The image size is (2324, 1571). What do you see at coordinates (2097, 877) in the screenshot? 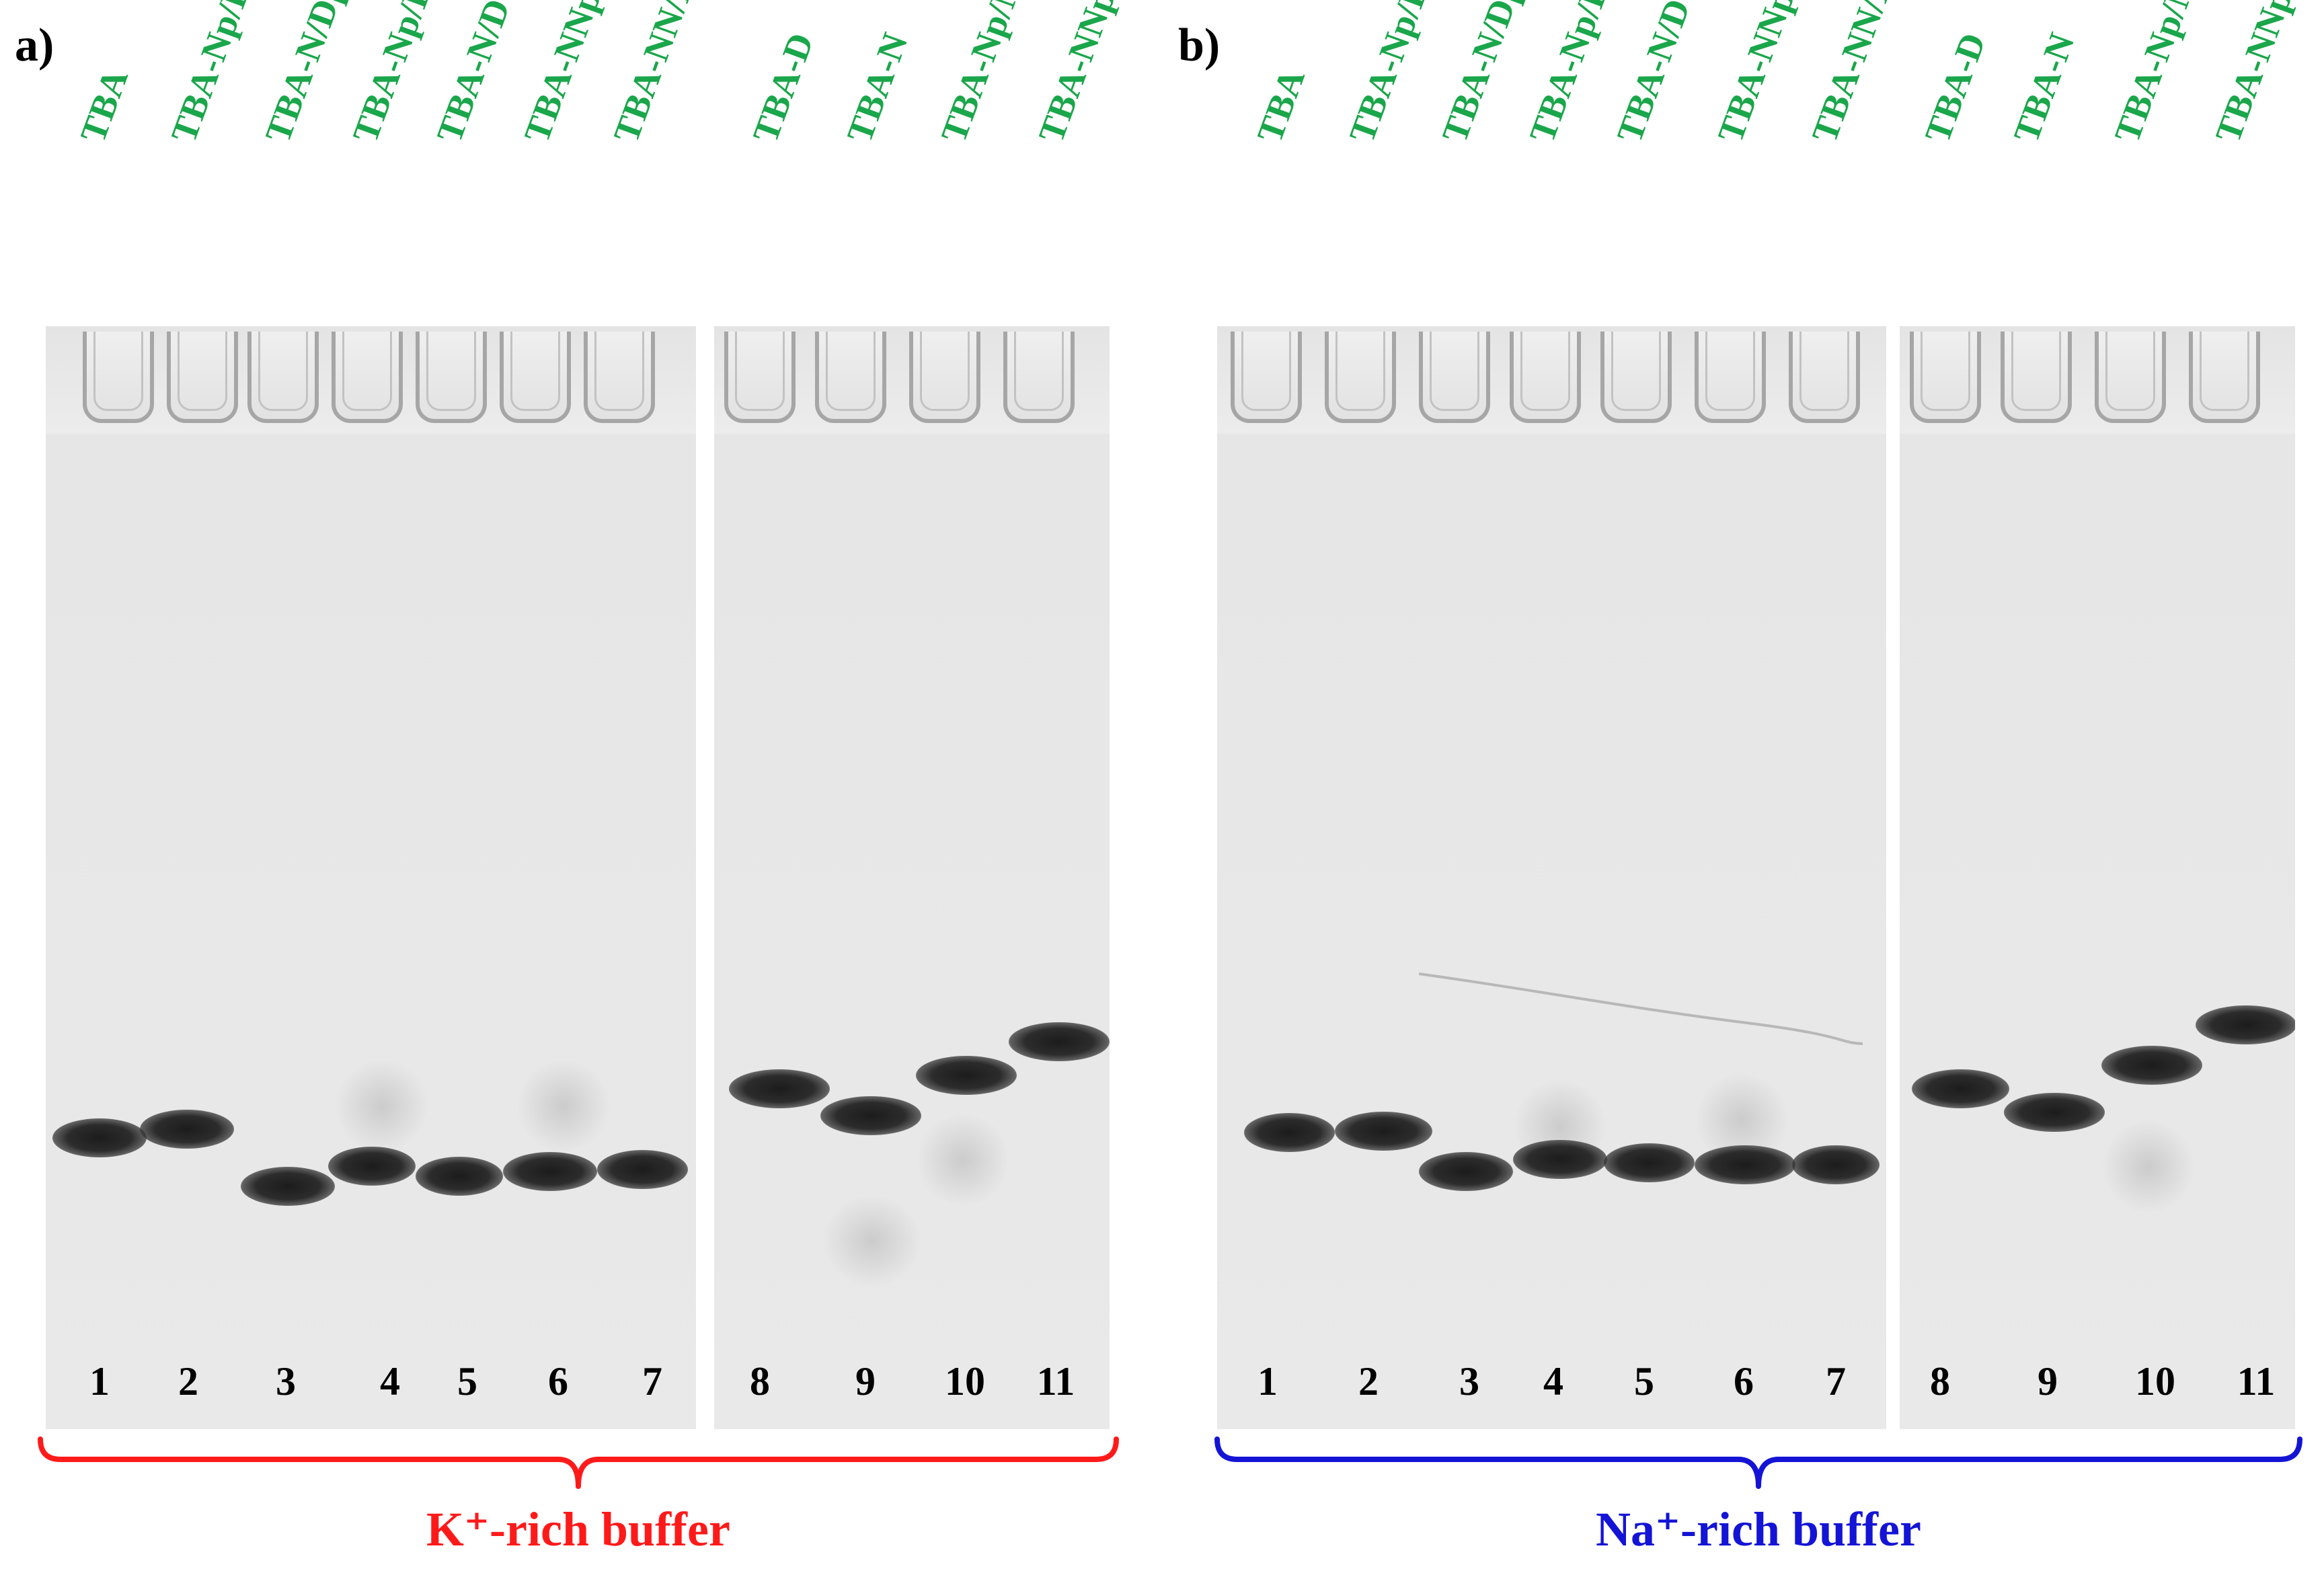
I see `gel-image-b-right` at bounding box center [2097, 877].